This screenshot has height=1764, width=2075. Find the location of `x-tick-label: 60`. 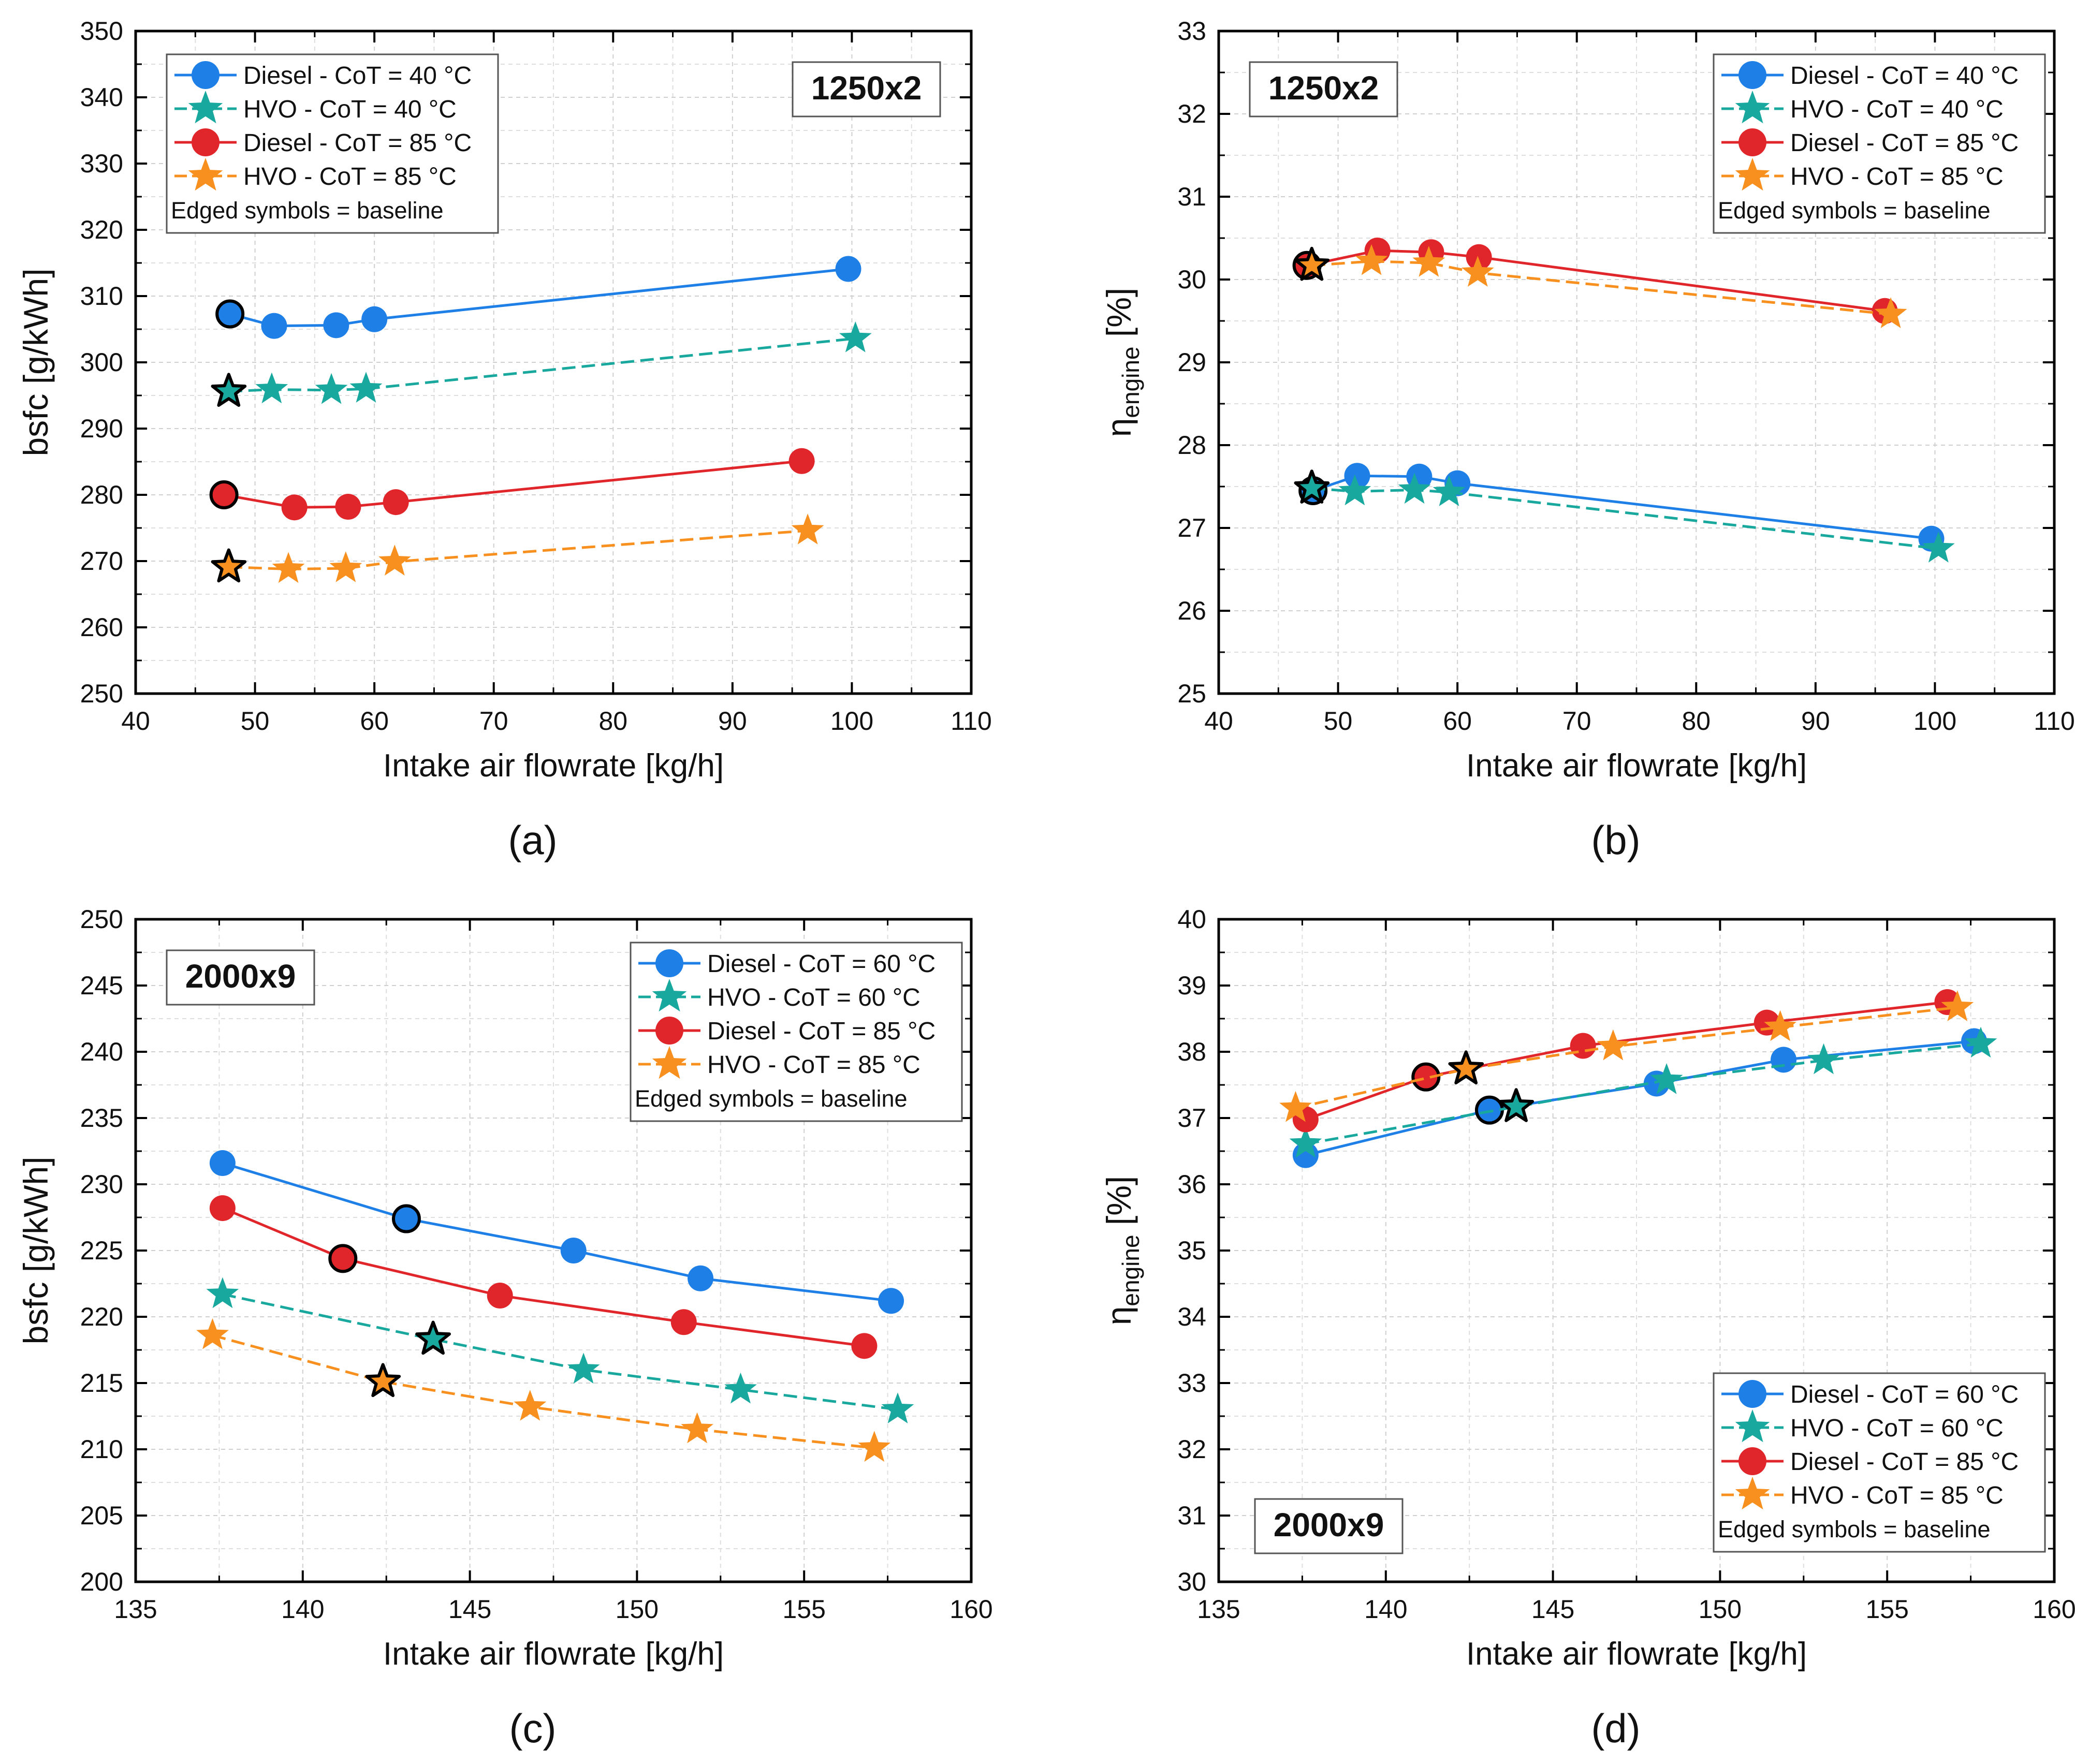

x-tick-label: 60 is located at coordinates (374, 721).